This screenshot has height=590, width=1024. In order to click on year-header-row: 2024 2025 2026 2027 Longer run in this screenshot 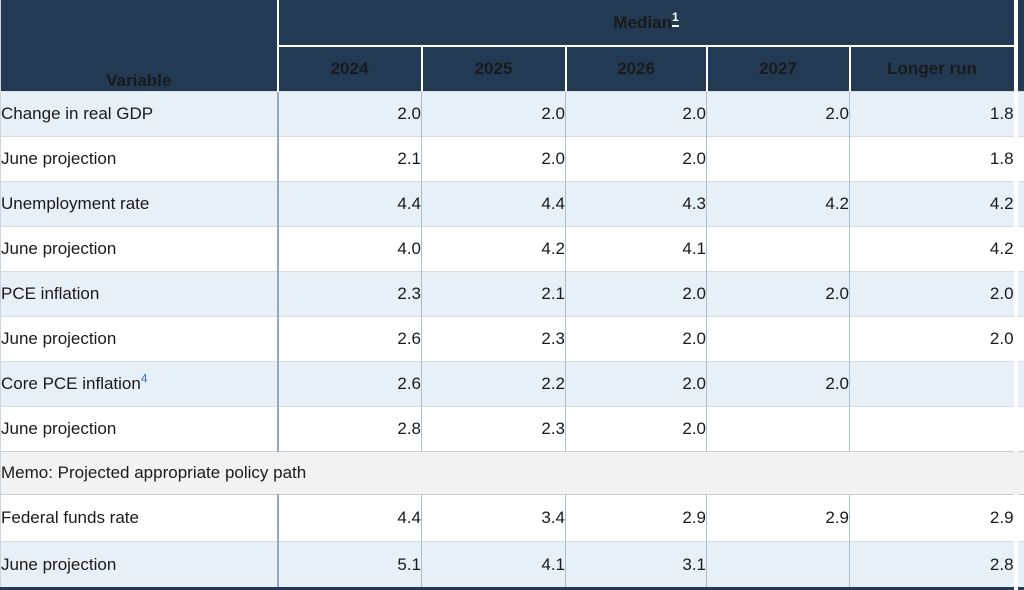, I will do `click(512, 69)`.